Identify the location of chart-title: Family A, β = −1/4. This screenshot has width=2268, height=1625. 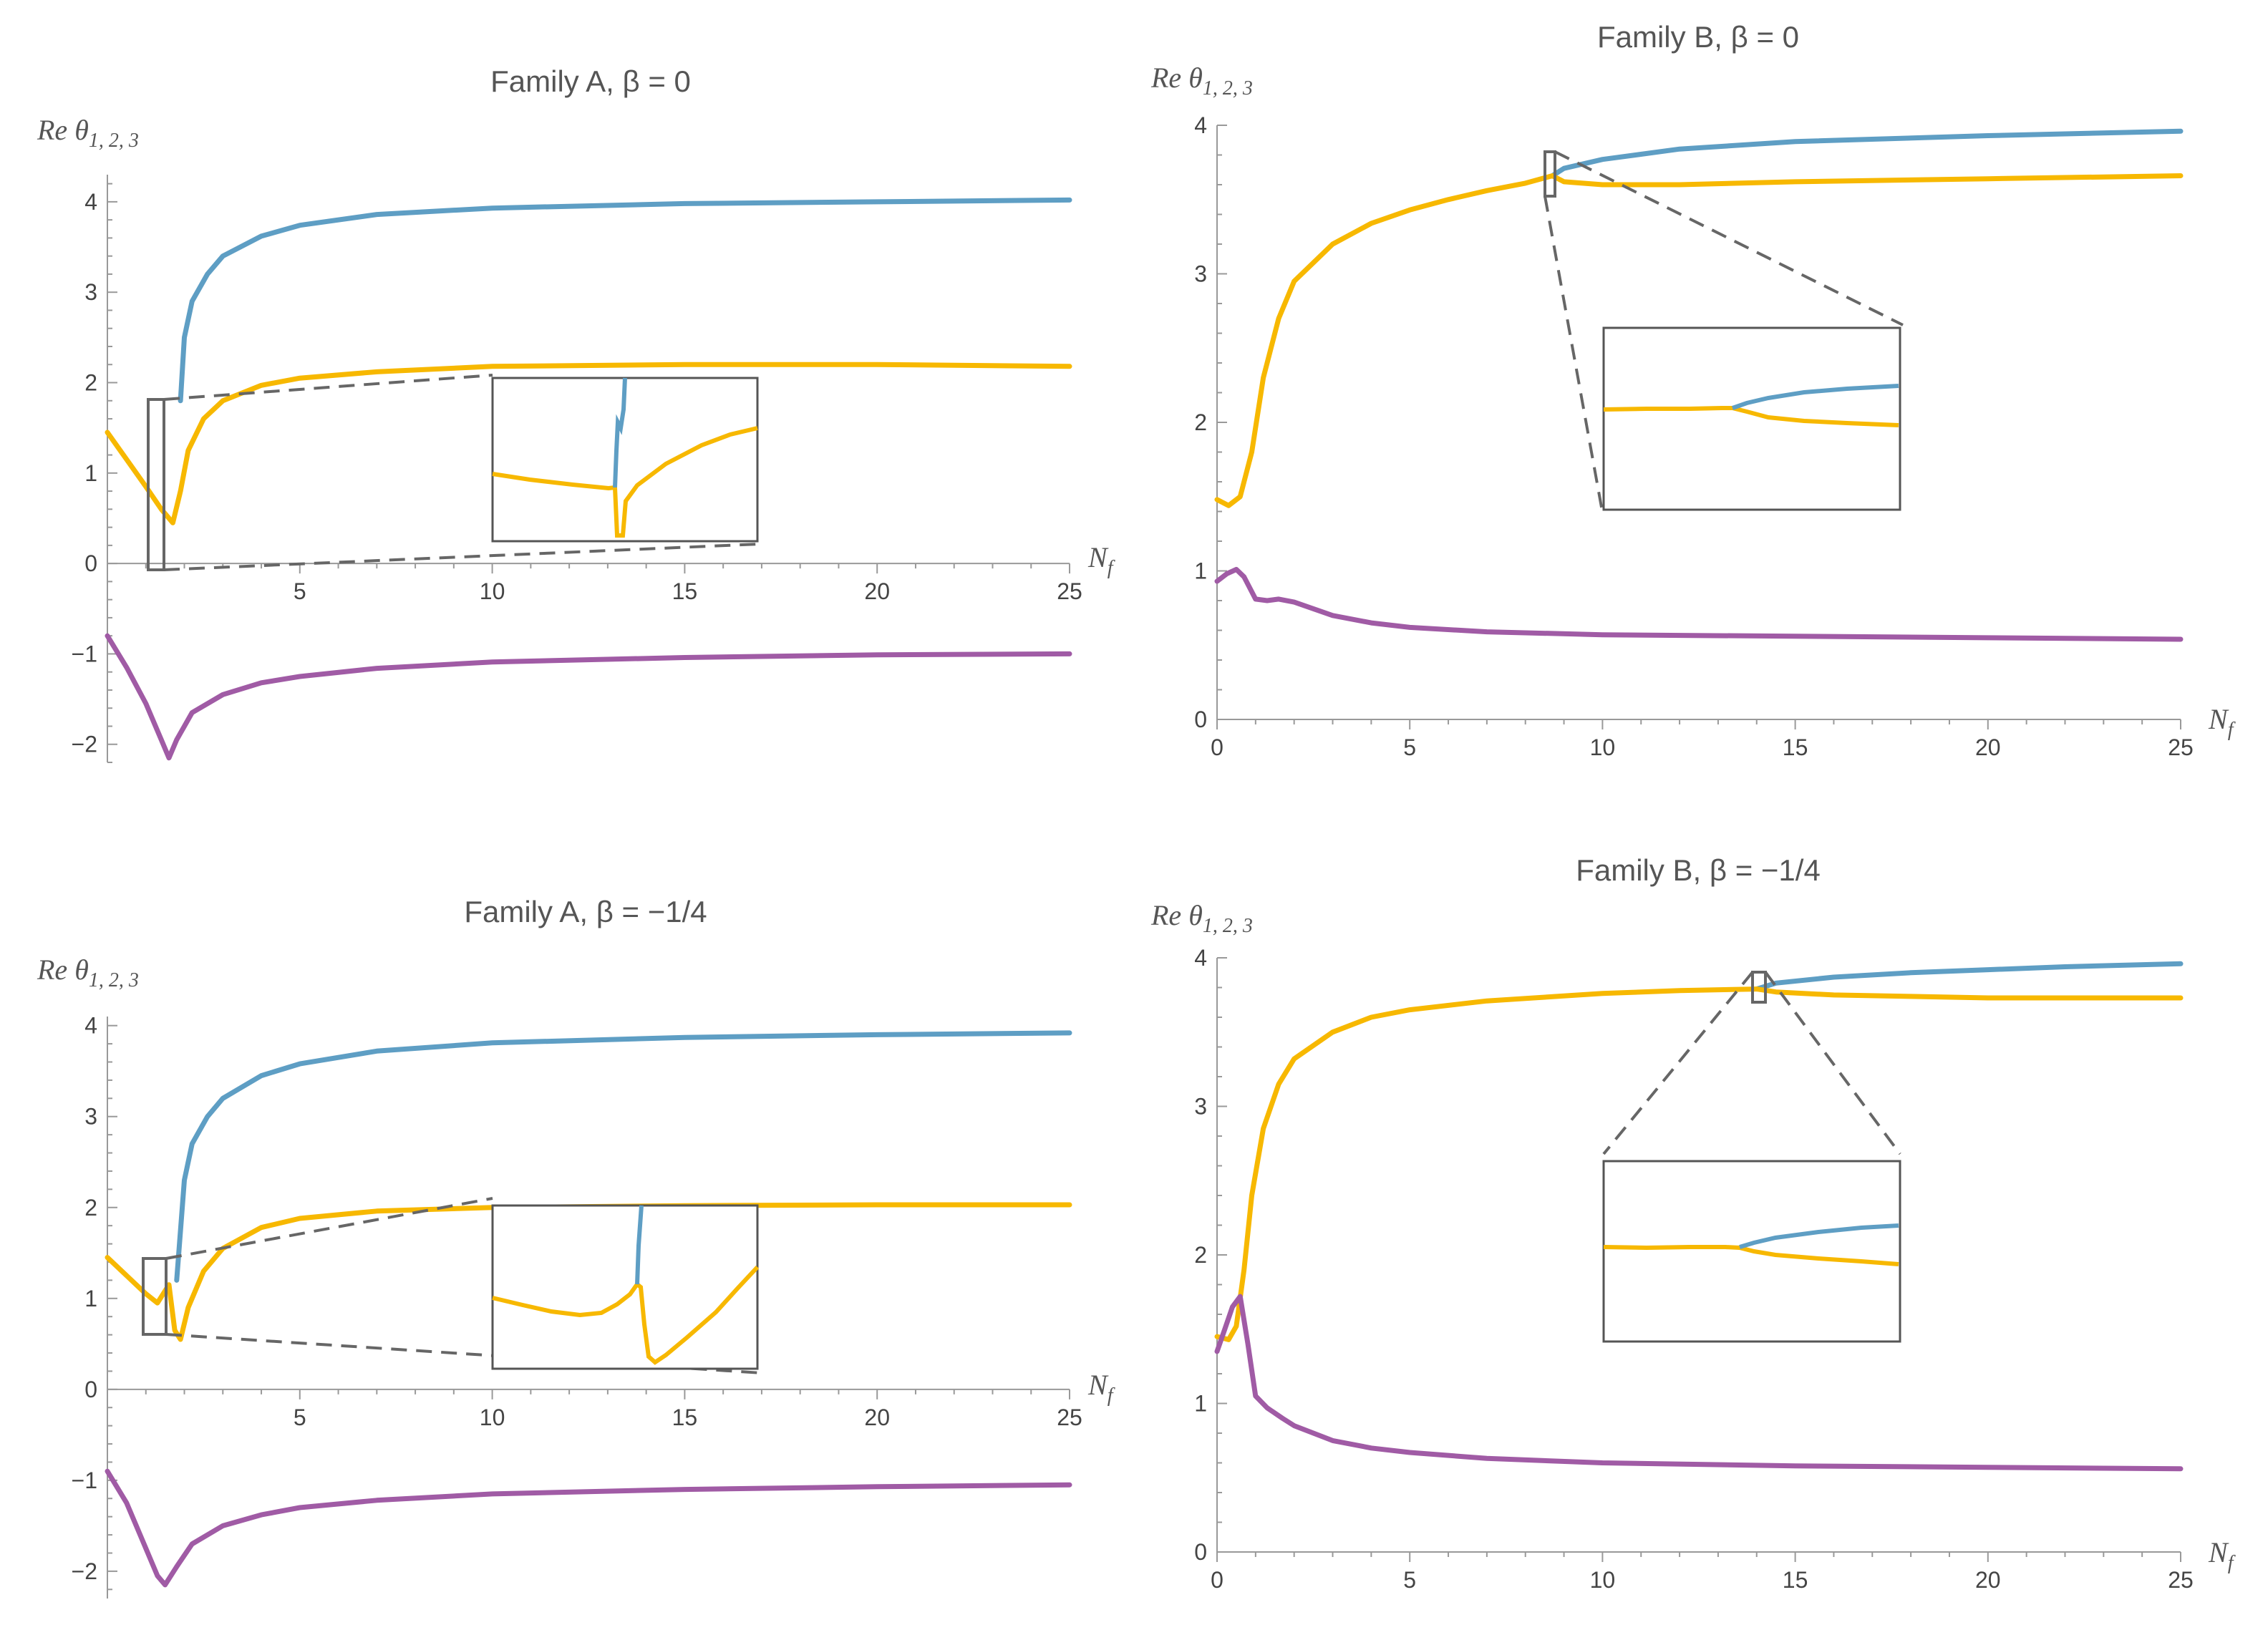
(585, 911).